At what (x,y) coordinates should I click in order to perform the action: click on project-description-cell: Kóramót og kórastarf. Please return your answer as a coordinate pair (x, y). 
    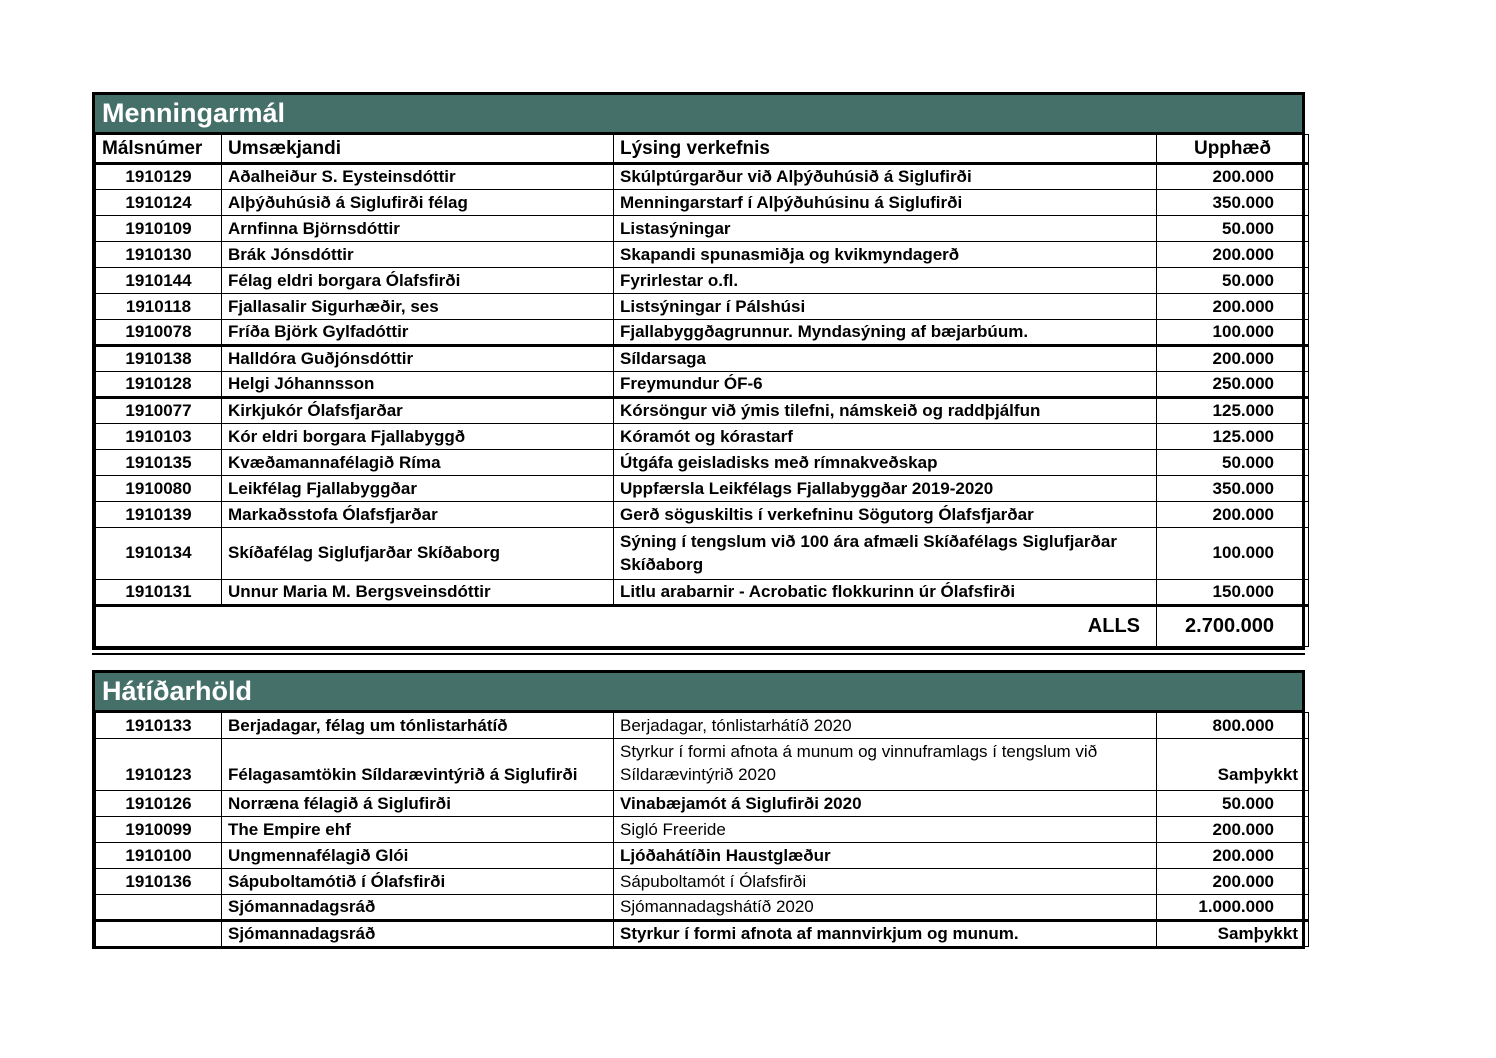
    Looking at the image, I should click on (885, 436).